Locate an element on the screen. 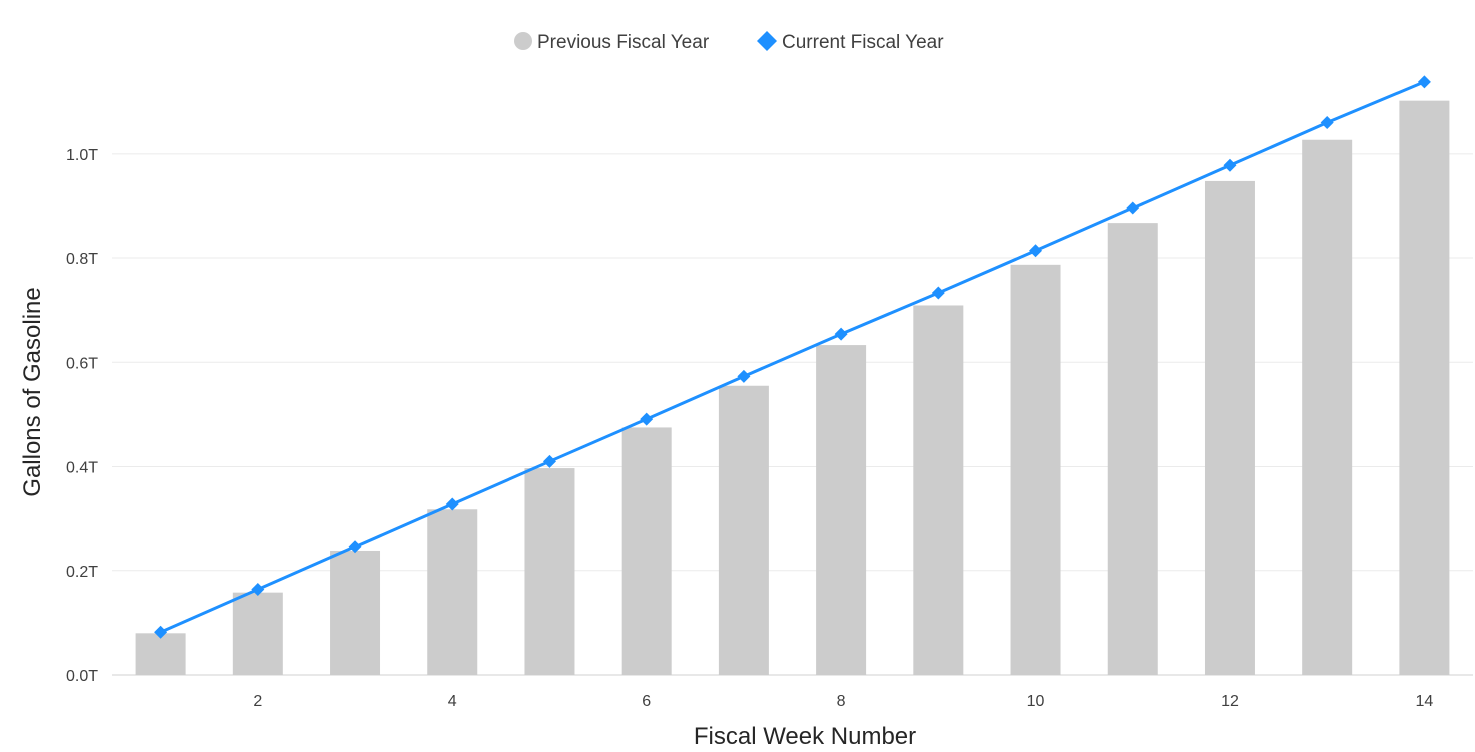 The height and width of the screenshot is (752, 1475). x-tick-label: 8 is located at coordinates (841, 701).